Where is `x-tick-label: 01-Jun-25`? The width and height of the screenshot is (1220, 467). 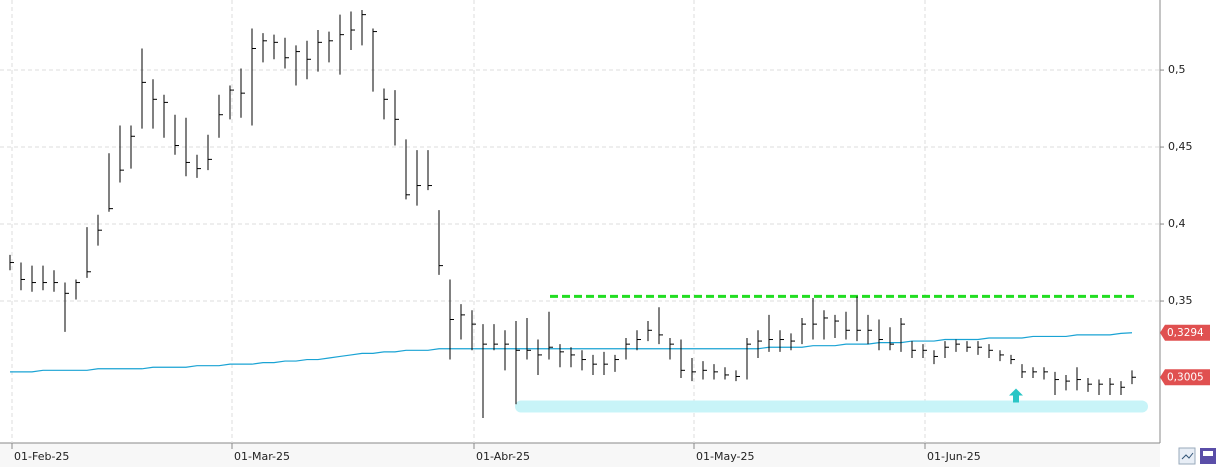 x-tick-label: 01-Jun-25 is located at coordinates (954, 456).